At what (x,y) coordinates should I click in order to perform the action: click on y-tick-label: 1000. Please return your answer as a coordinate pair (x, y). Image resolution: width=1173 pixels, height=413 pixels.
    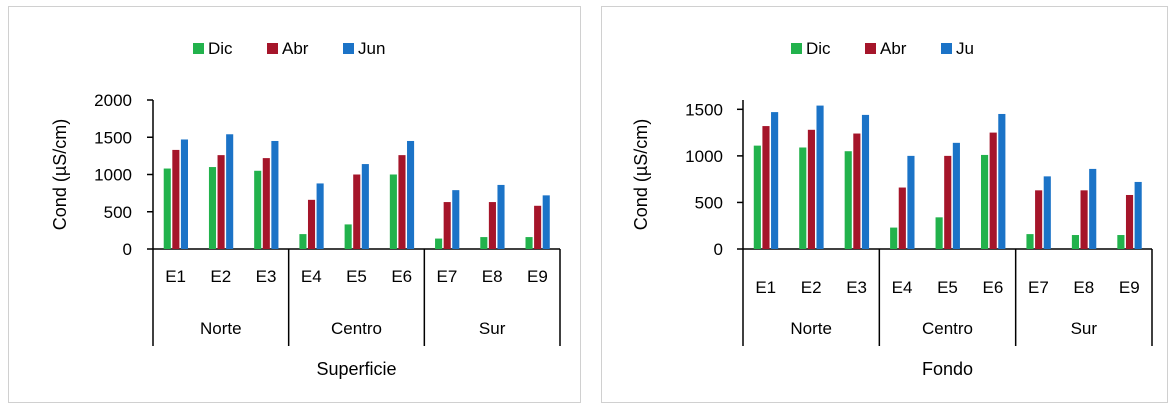
    Looking at the image, I should click on (113, 175).